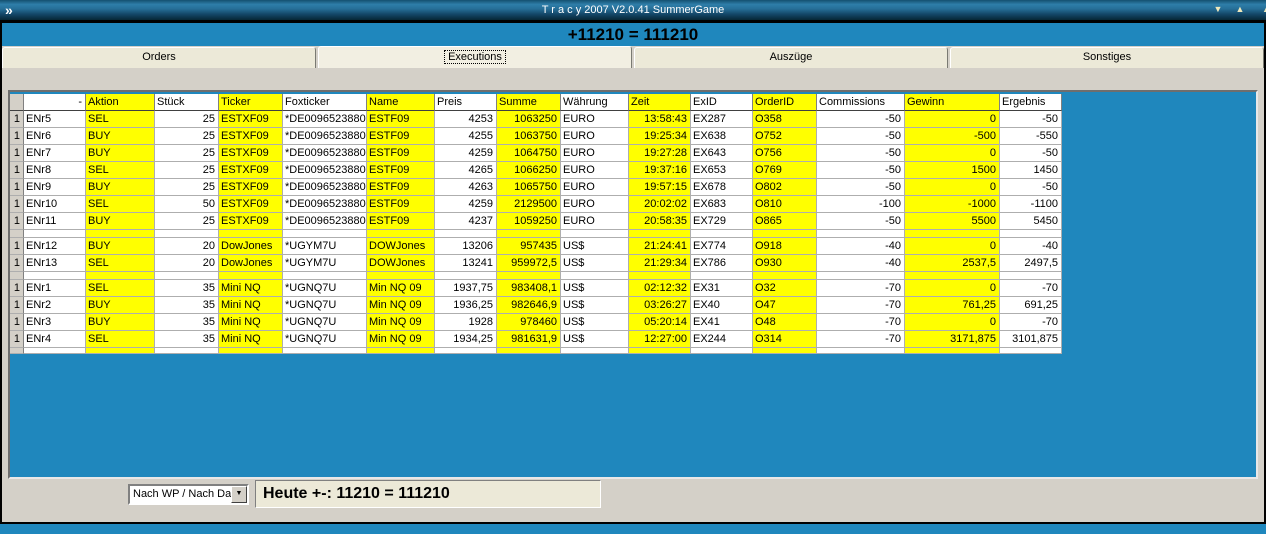 This screenshot has height=534, width=1266. What do you see at coordinates (785, 170) in the screenshot?
I see `grid-cell: O769` at bounding box center [785, 170].